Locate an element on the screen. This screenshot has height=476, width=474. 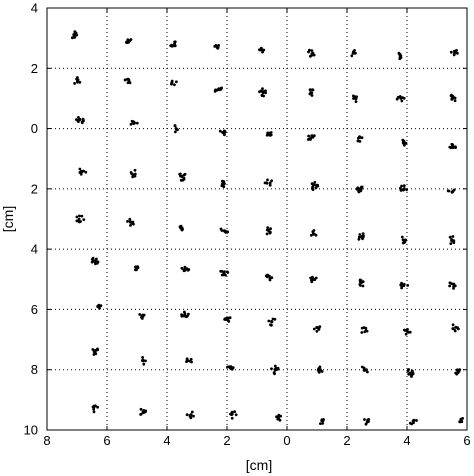
x-tick-label: 8 is located at coordinates (46, 440).